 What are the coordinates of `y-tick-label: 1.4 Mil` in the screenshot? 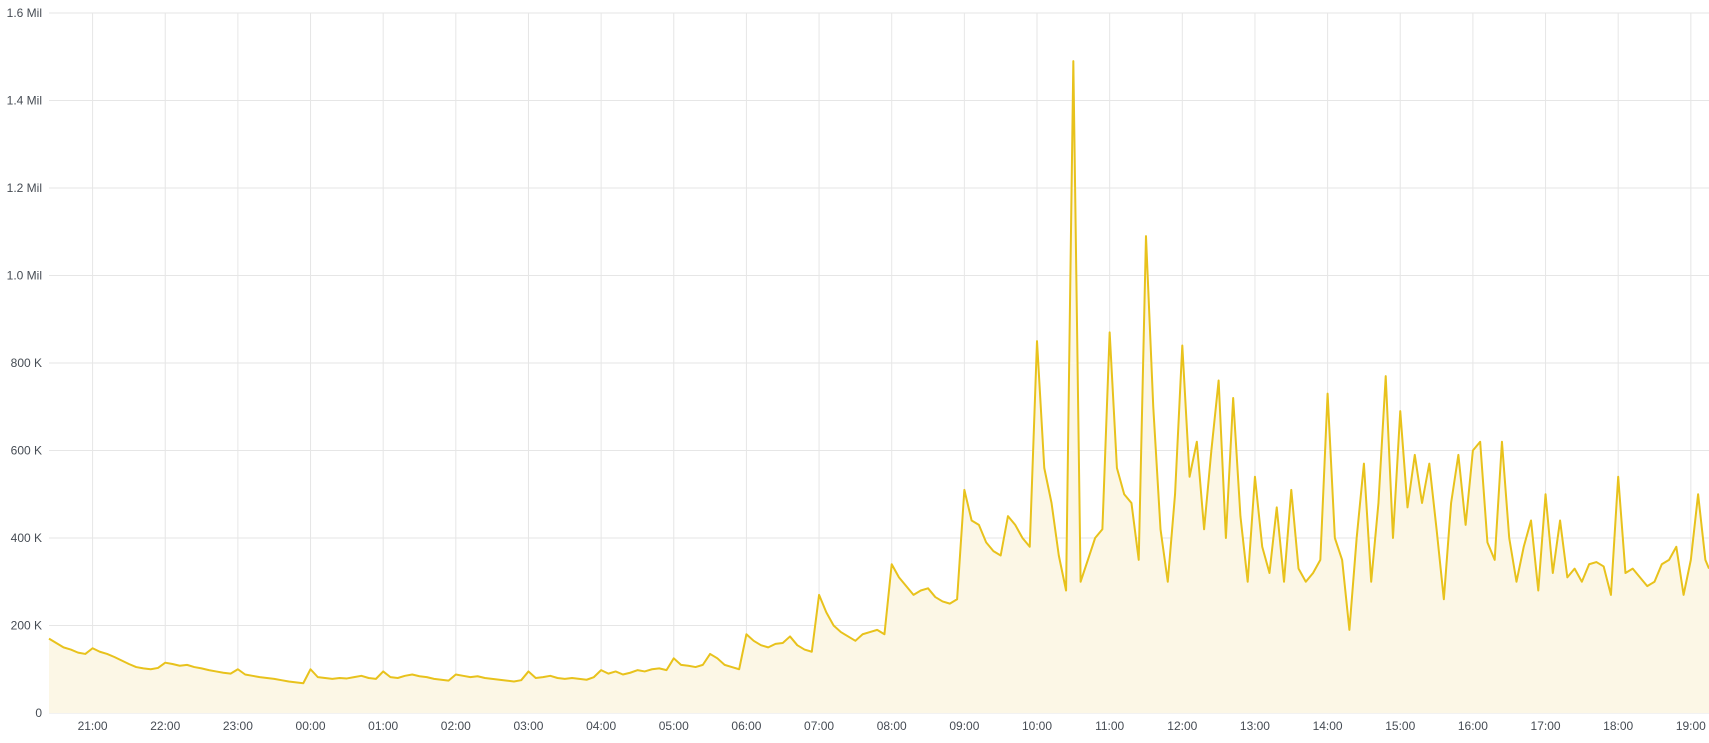 It's located at (24, 101).